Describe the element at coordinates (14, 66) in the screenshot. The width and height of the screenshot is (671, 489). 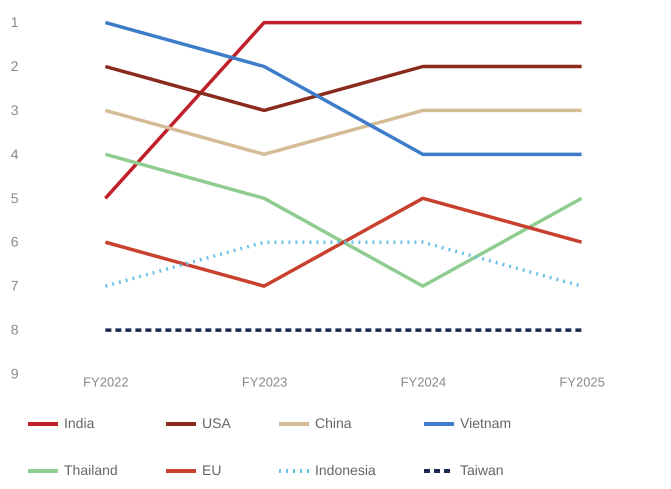
I see `y-tick-label: 2` at that location.